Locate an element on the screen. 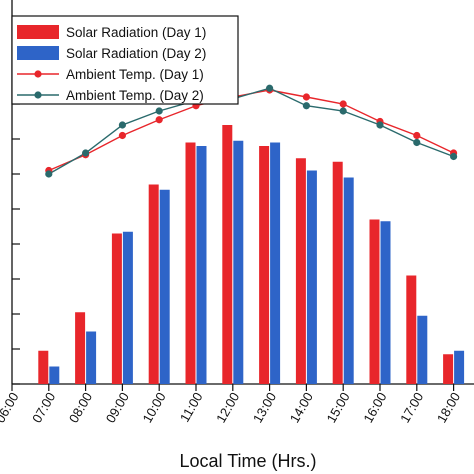 The width and height of the screenshot is (474, 474). x-tick-label: 17:00 is located at coordinates (411, 408).